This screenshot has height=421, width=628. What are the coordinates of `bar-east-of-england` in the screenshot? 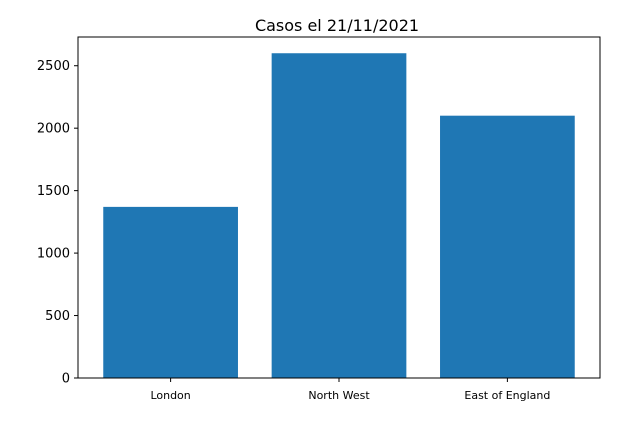 It's located at (507, 246).